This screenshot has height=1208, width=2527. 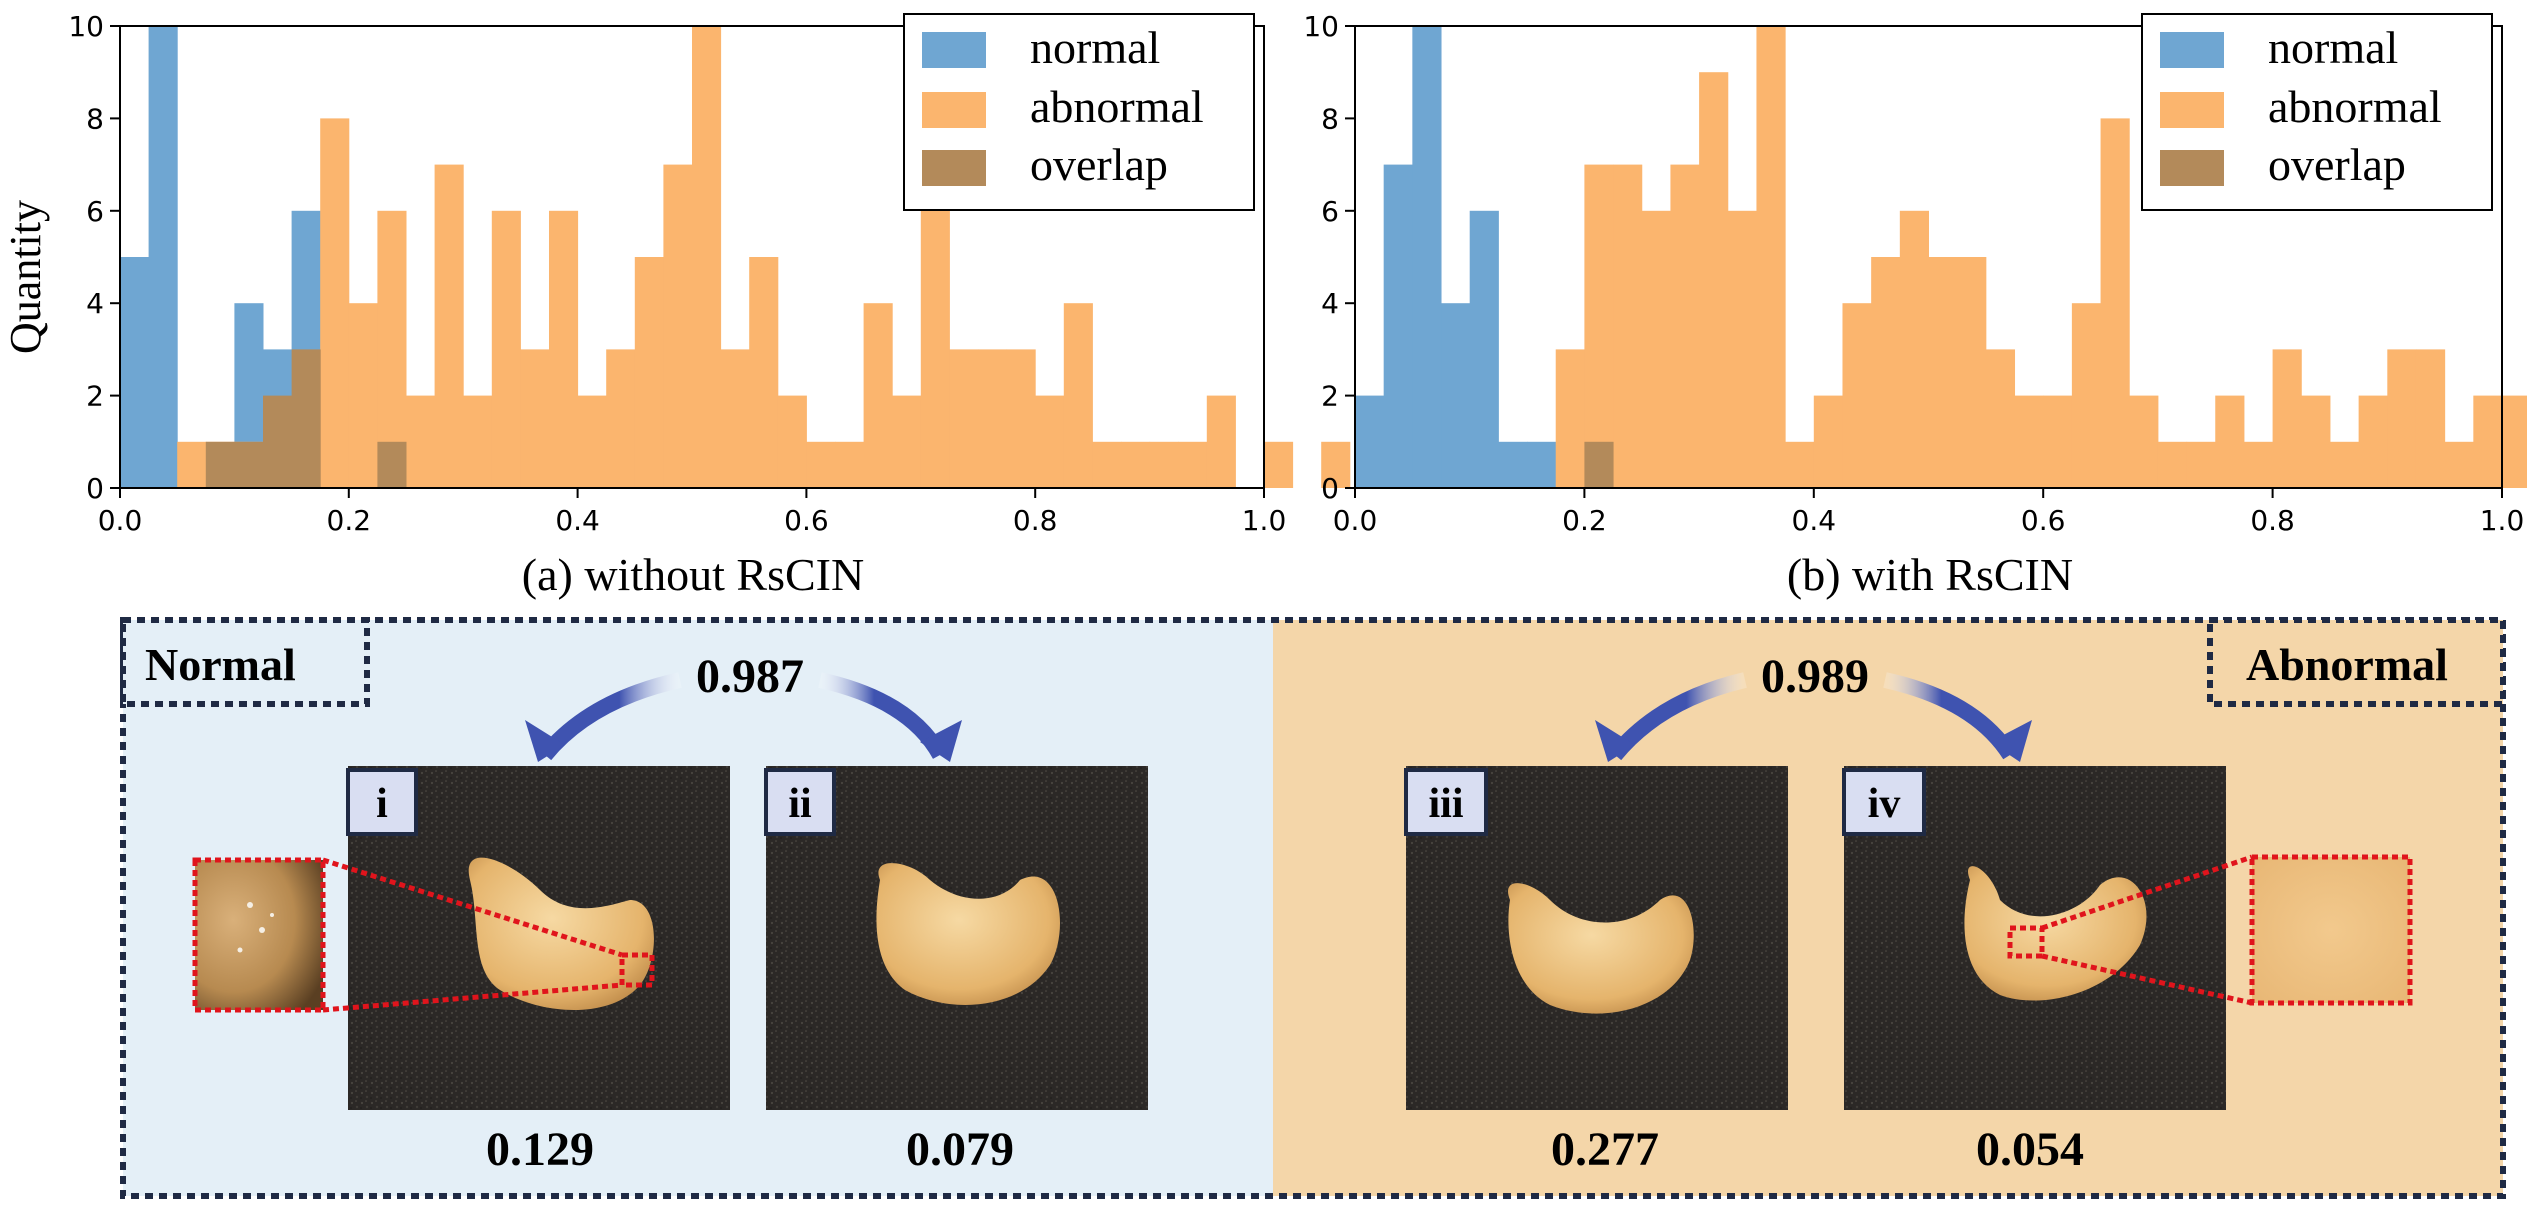 I want to click on legend-swatch-overlap, so click(x=954, y=168).